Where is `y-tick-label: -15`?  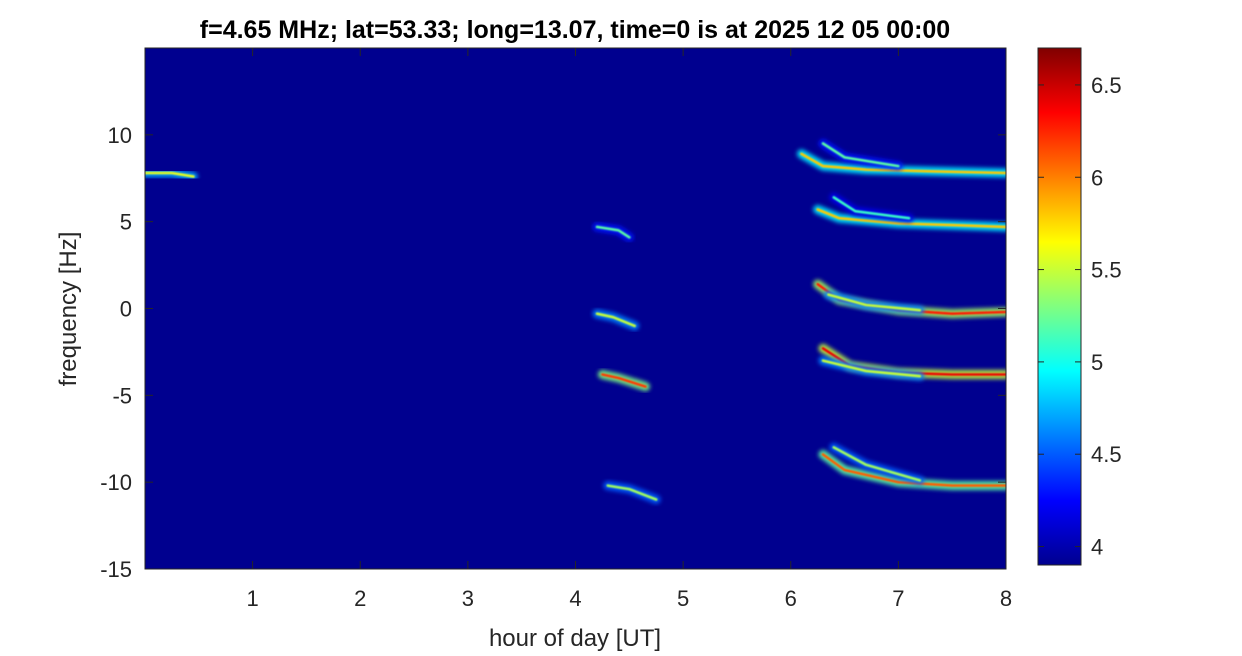 y-tick-label: -15 is located at coordinates (116, 569).